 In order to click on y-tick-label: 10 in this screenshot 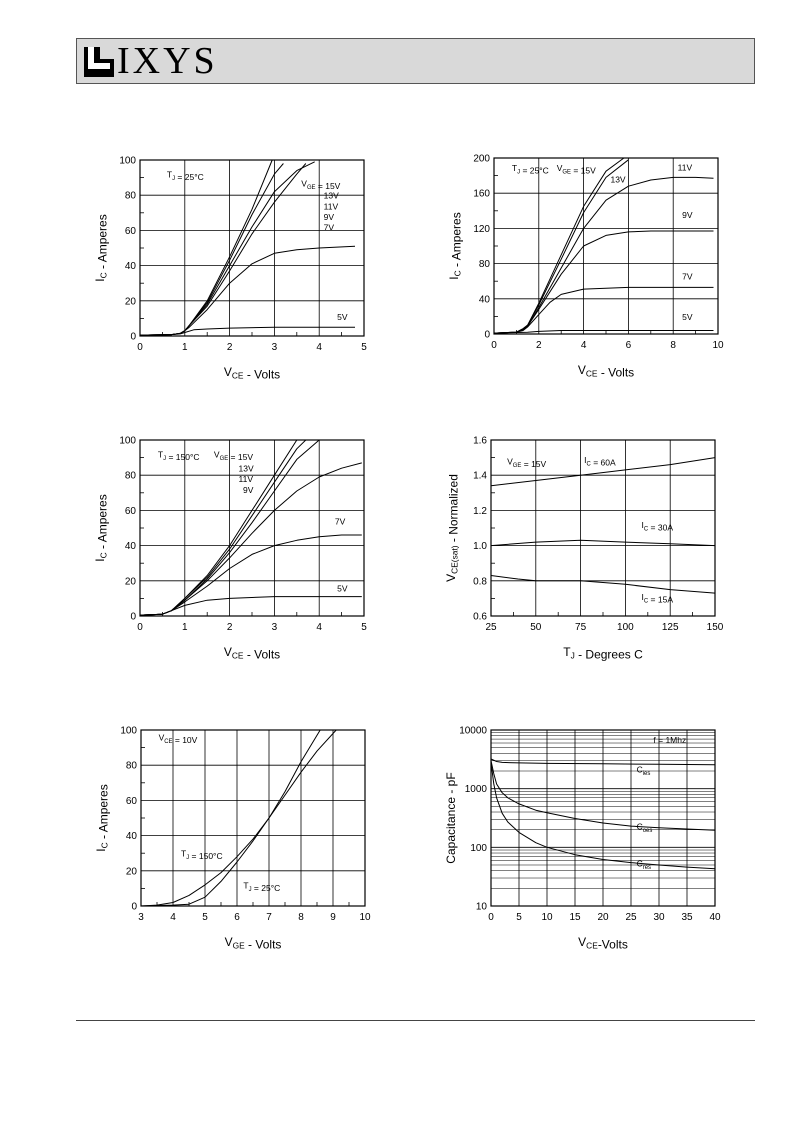, I will do `click(482, 907)`.